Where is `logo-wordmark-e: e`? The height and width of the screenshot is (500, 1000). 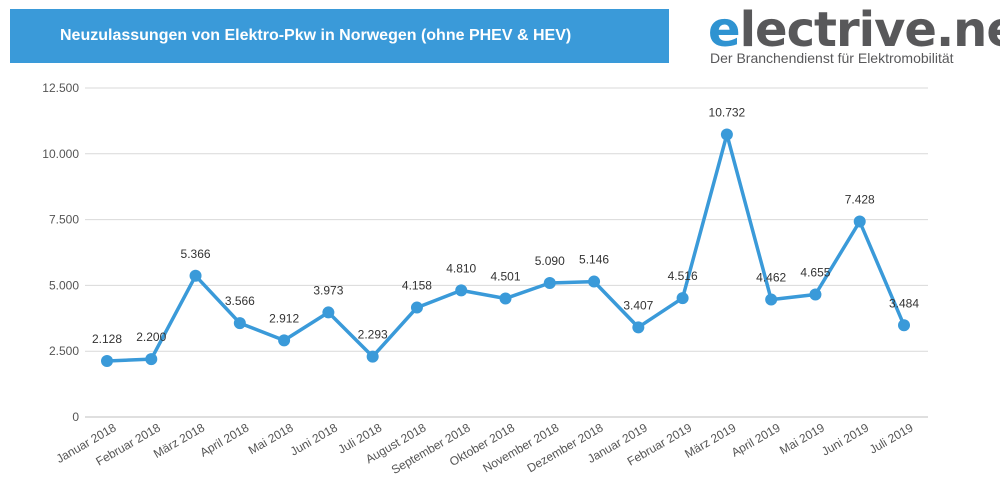 logo-wordmark-e: e is located at coordinates (724, 30).